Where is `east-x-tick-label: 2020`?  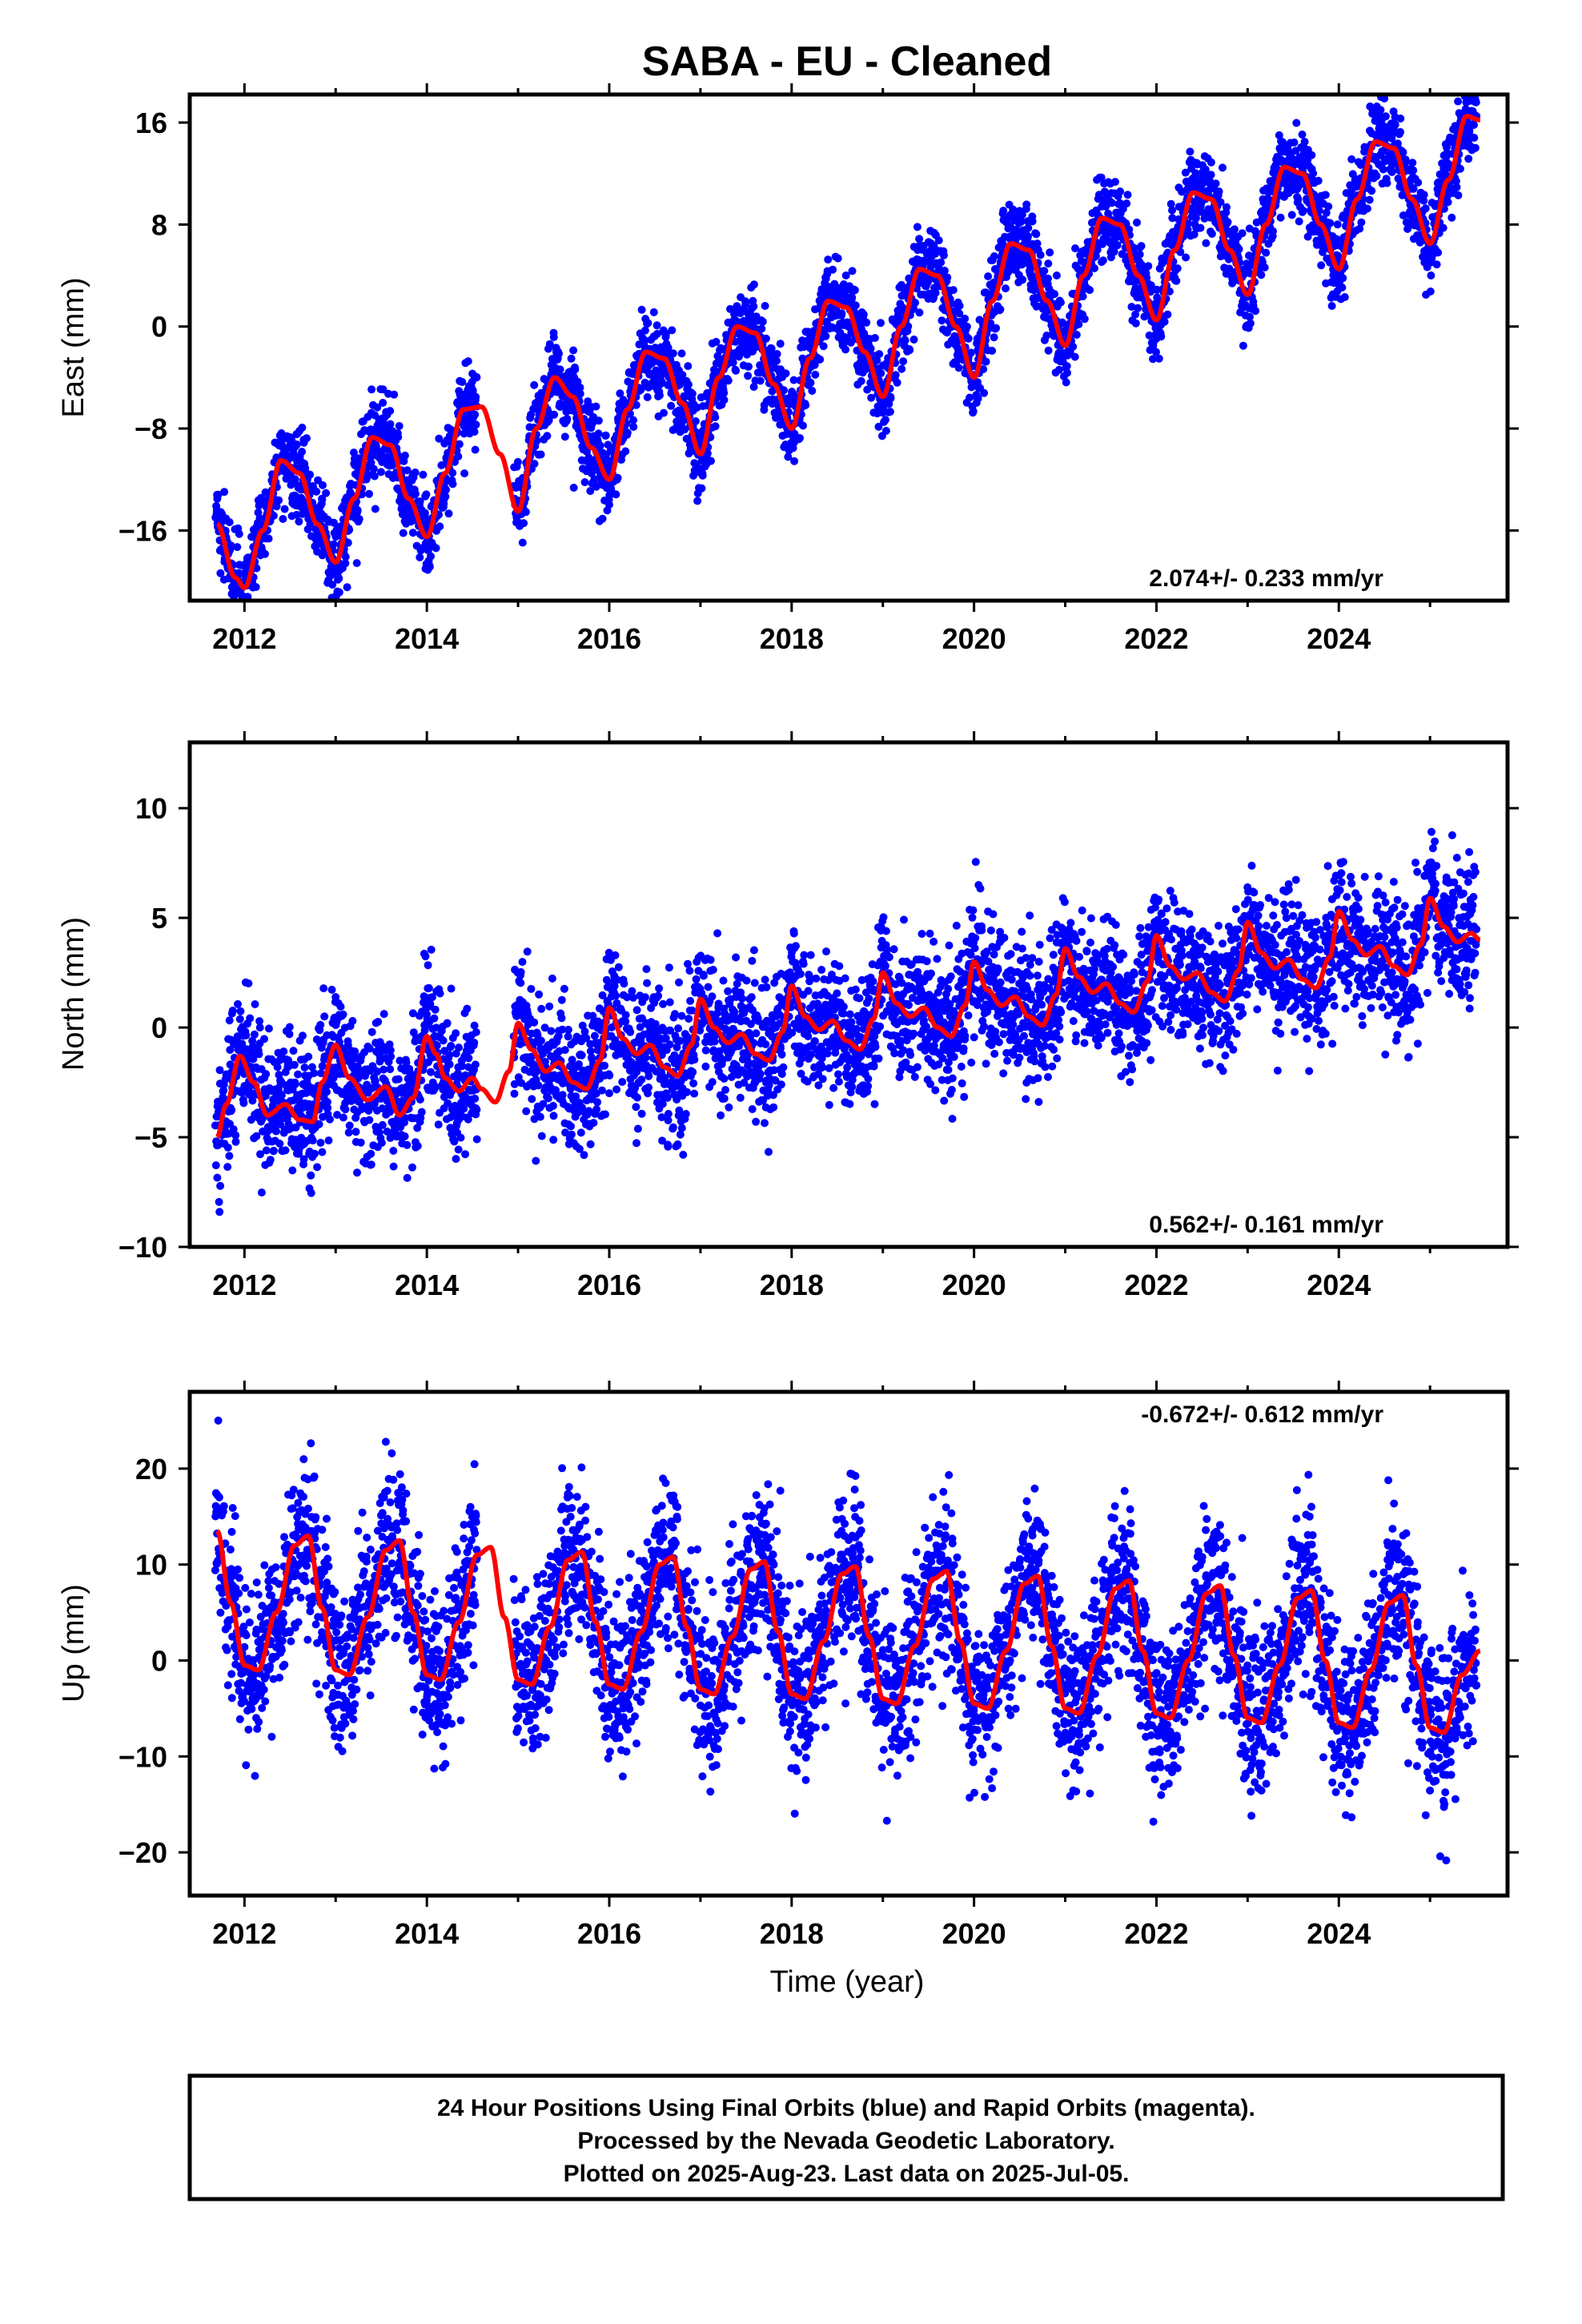
east-x-tick-label: 2020 is located at coordinates (974, 638).